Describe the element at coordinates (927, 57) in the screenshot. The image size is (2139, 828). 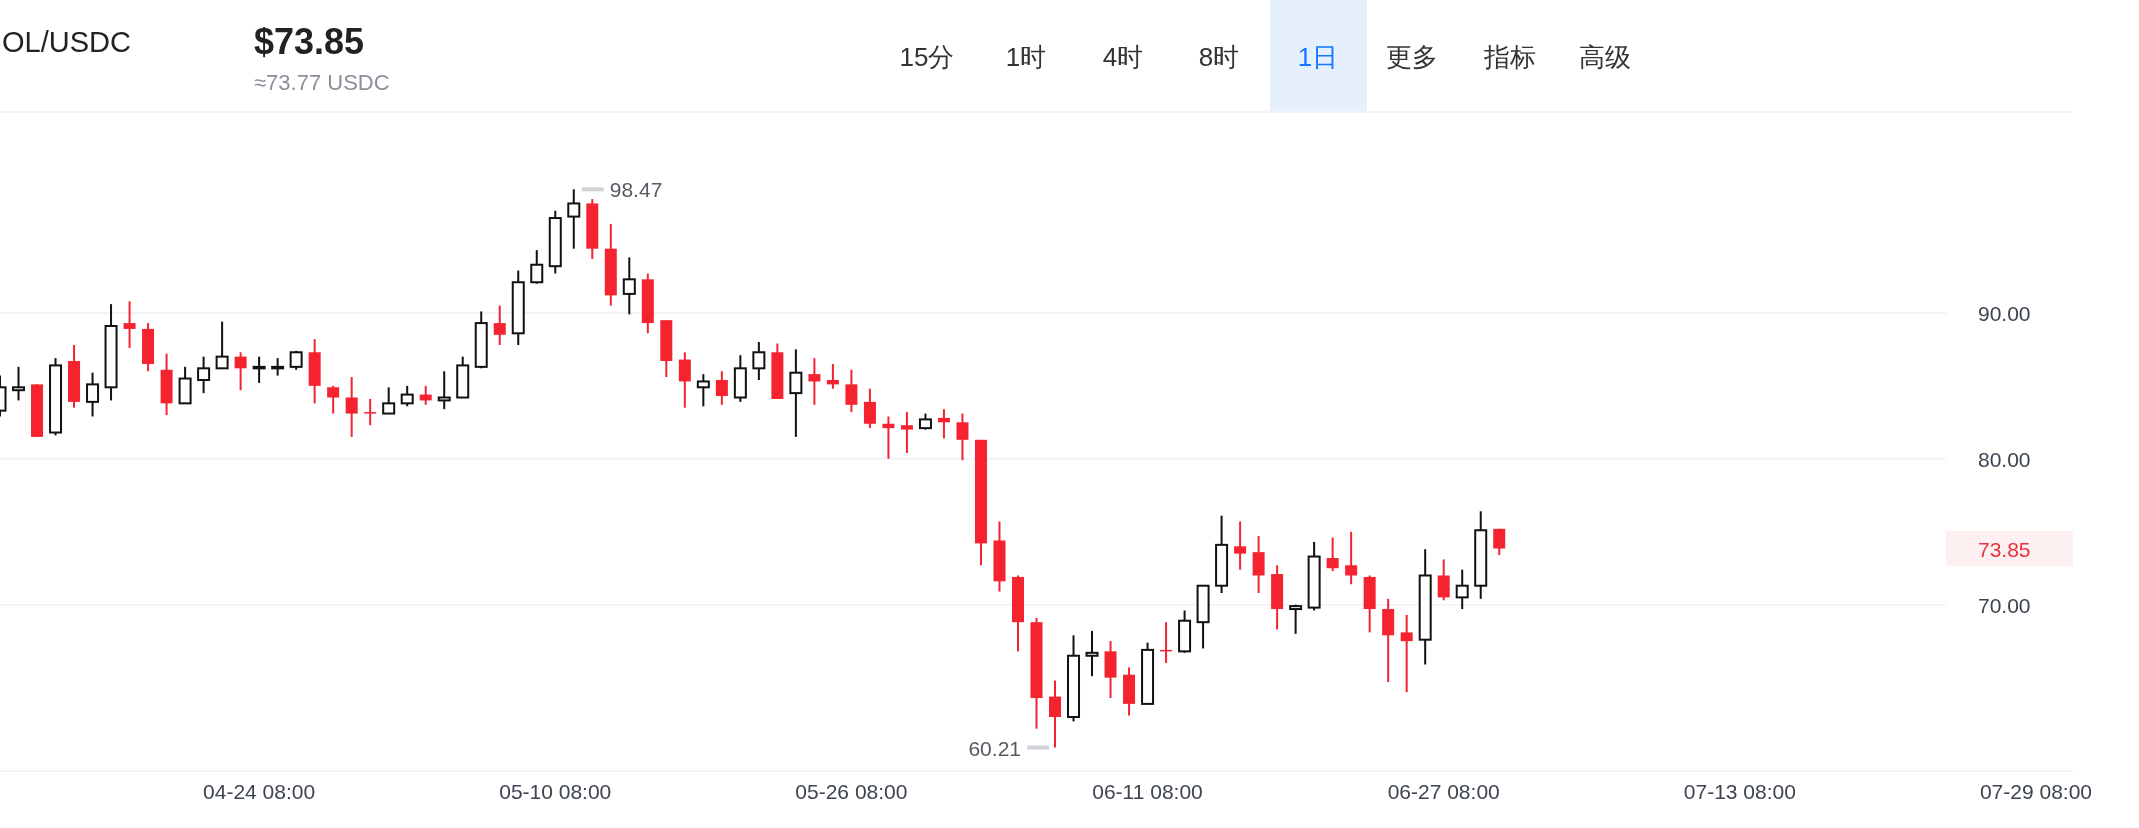
I see `text: 15分` at that location.